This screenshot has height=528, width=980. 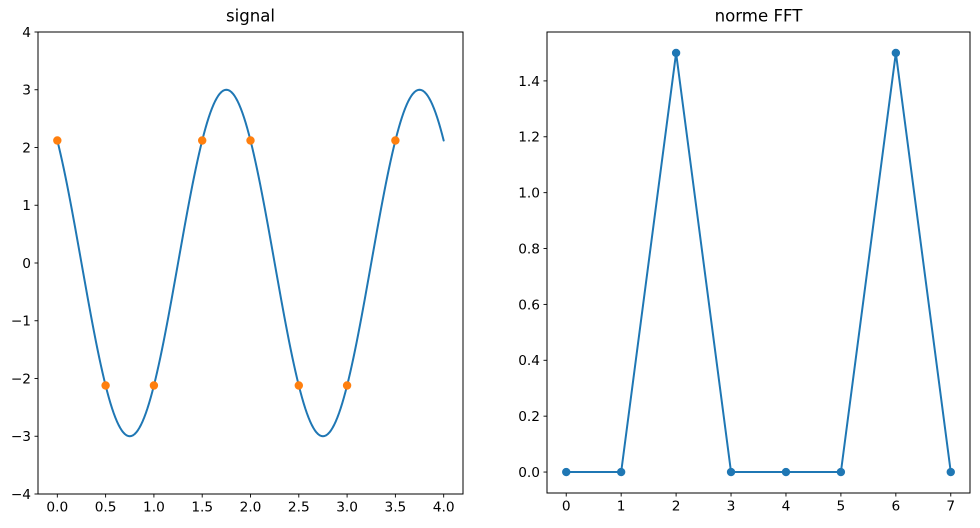 I want to click on y-tick-label: 3, so click(x=26, y=91).